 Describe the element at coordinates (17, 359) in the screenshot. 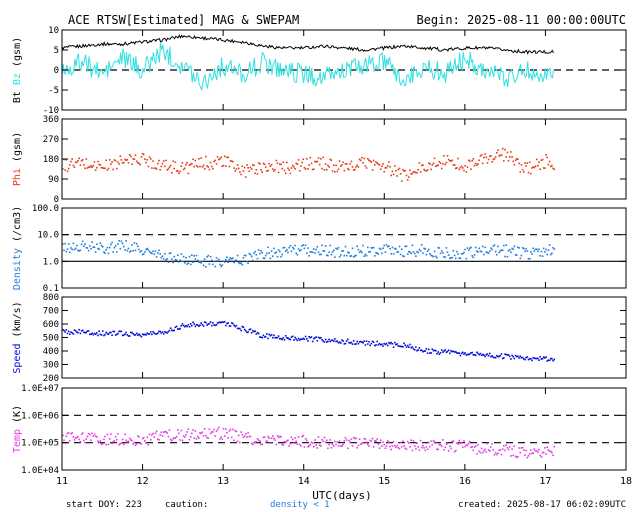

I see `ylabel-quantity: Speed` at that location.